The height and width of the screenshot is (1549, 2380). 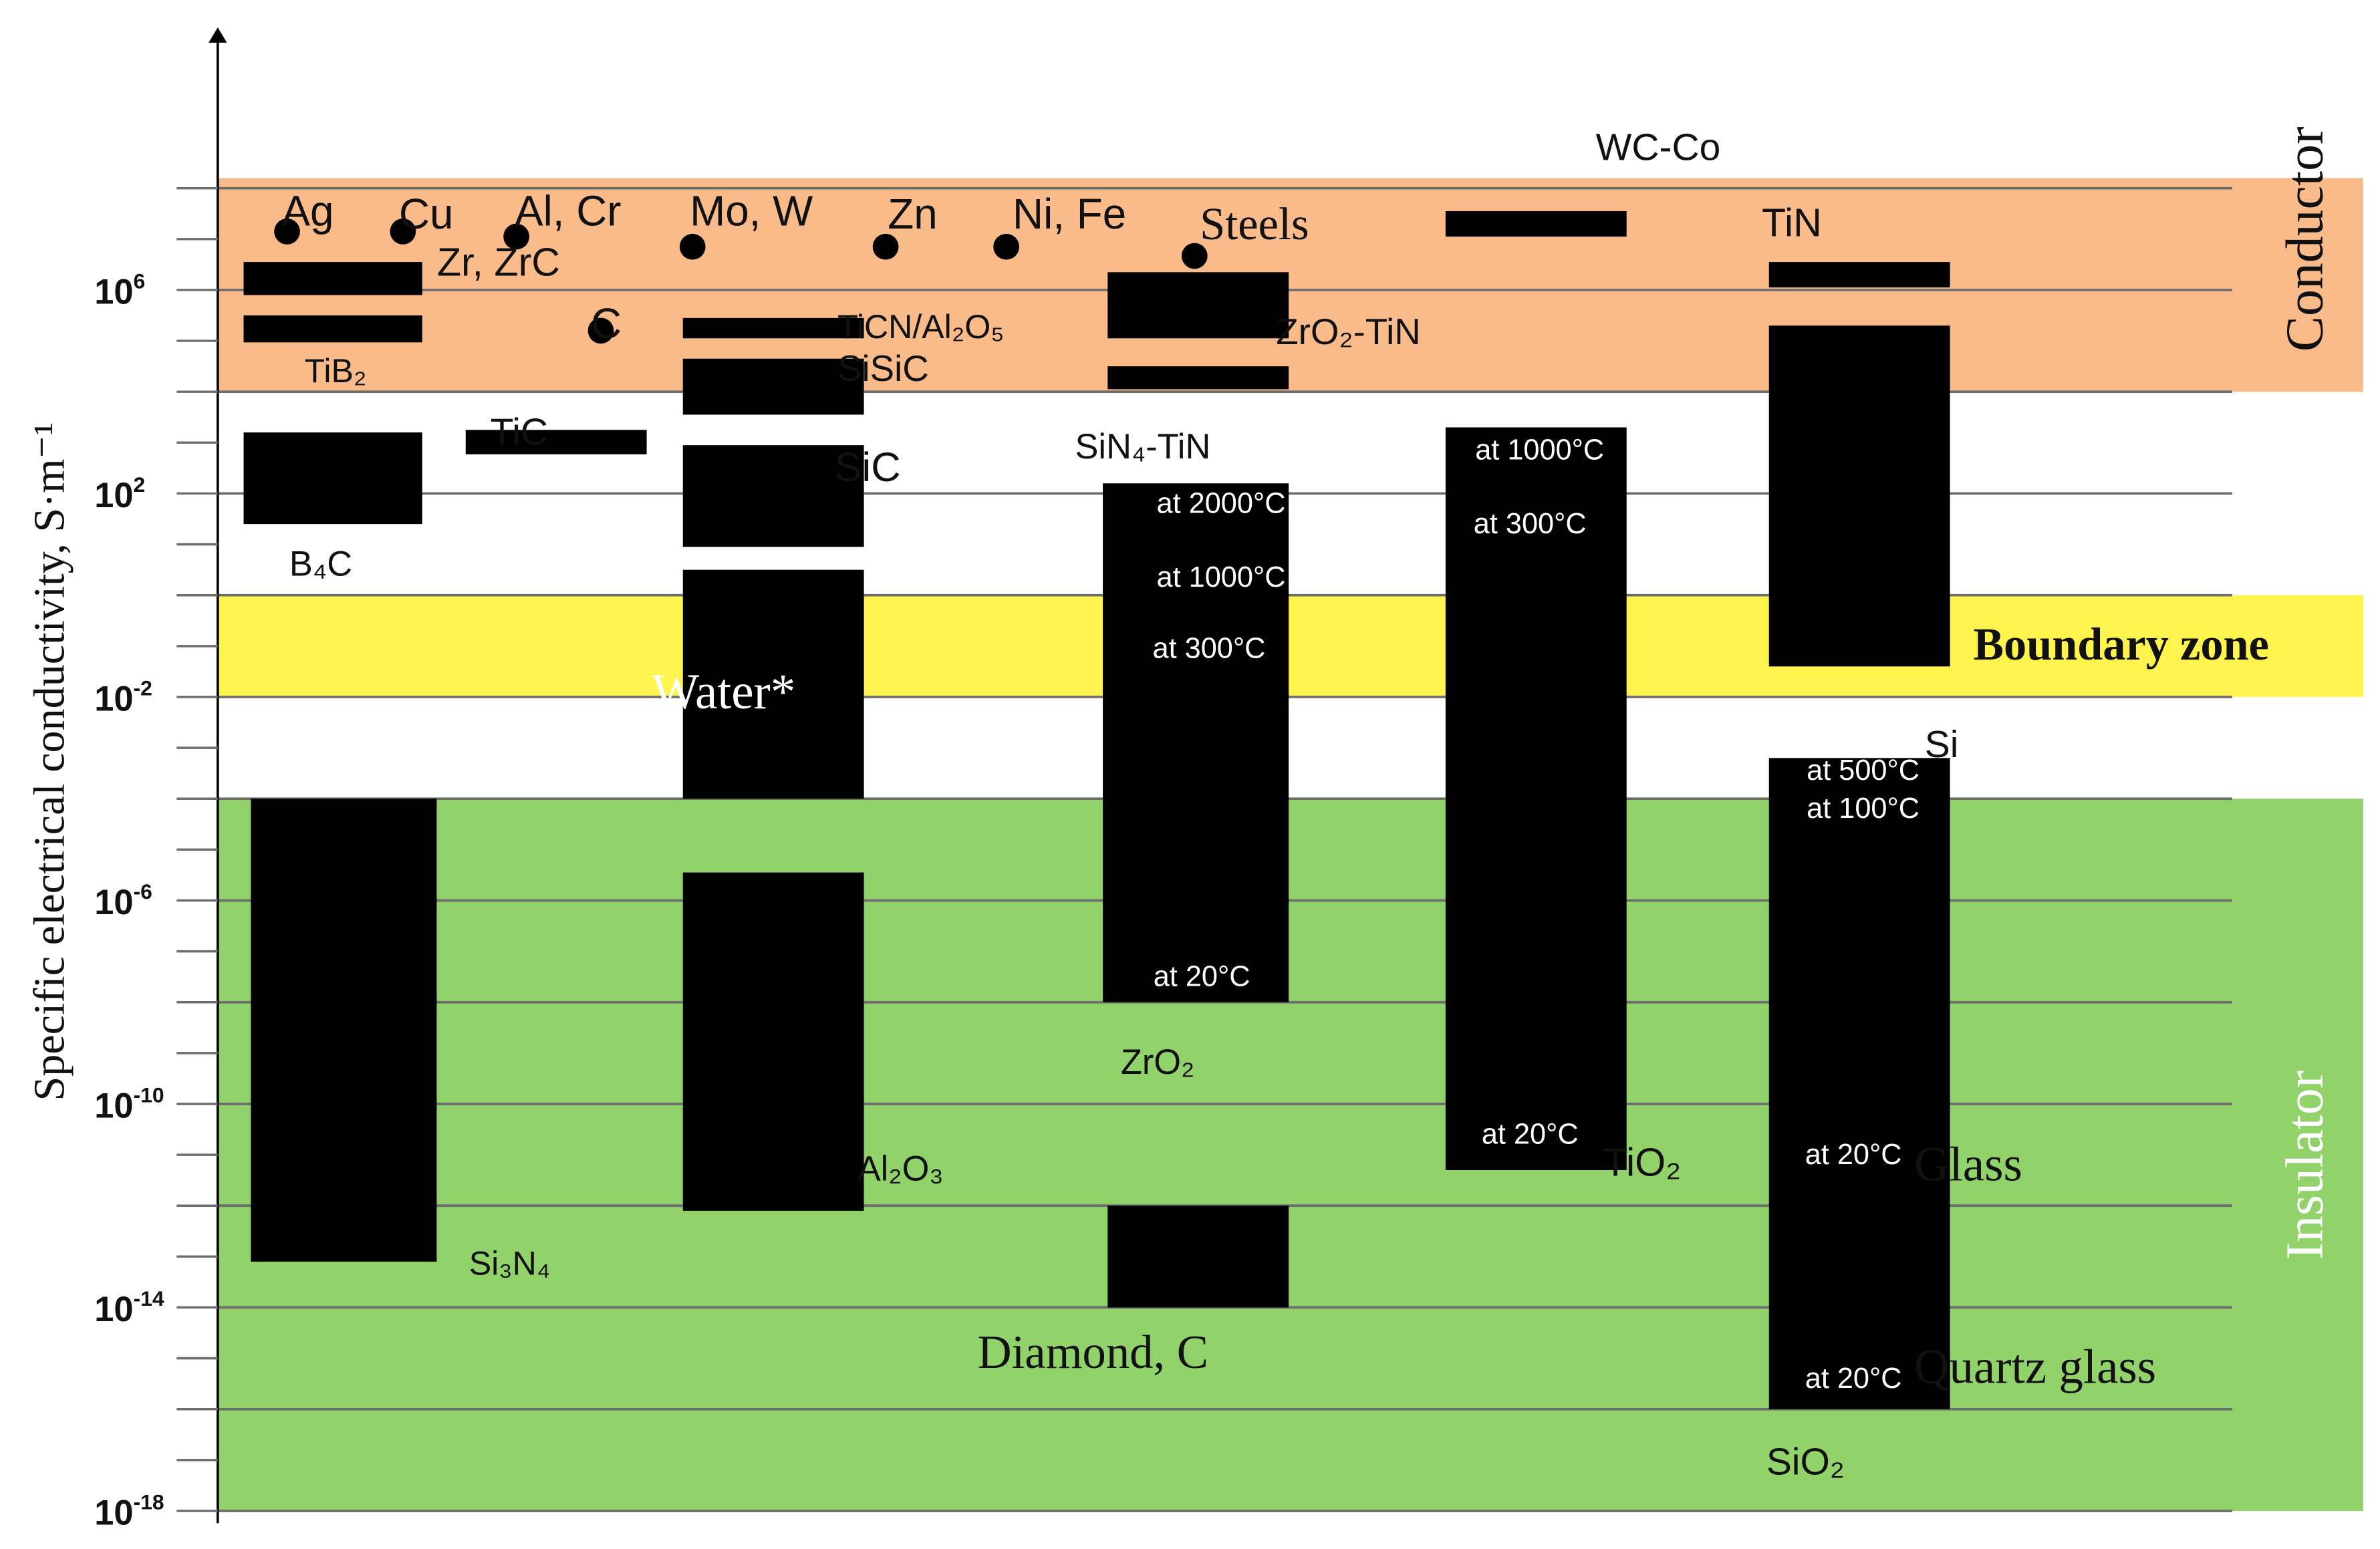 What do you see at coordinates (900, 1168) in the screenshot?
I see `bar-label: Al₂O₃` at bounding box center [900, 1168].